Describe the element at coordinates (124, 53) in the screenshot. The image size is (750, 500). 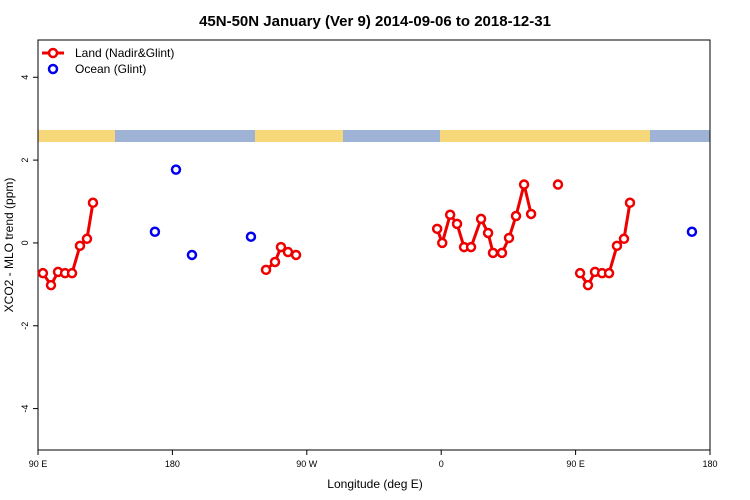
I see `legend-label: Land (Nadir&Glint)` at that location.